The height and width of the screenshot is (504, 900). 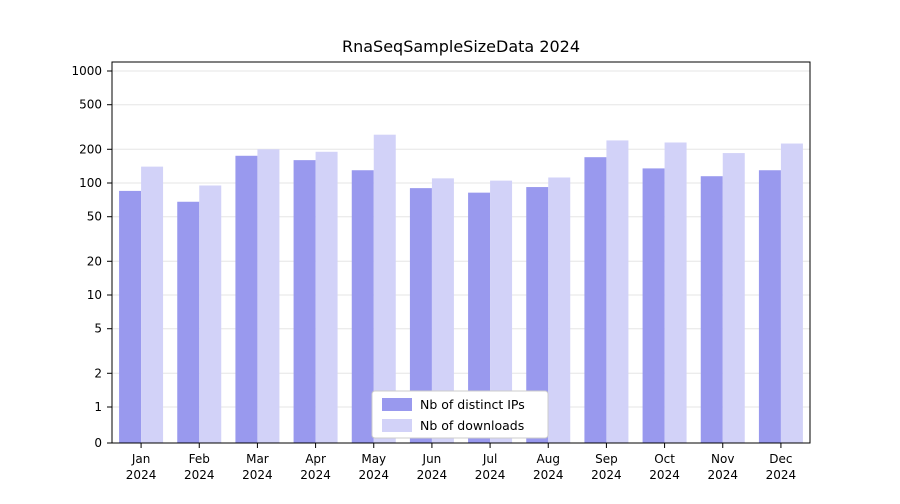 I want to click on xtick-label-month: Aug, so click(x=548, y=459).